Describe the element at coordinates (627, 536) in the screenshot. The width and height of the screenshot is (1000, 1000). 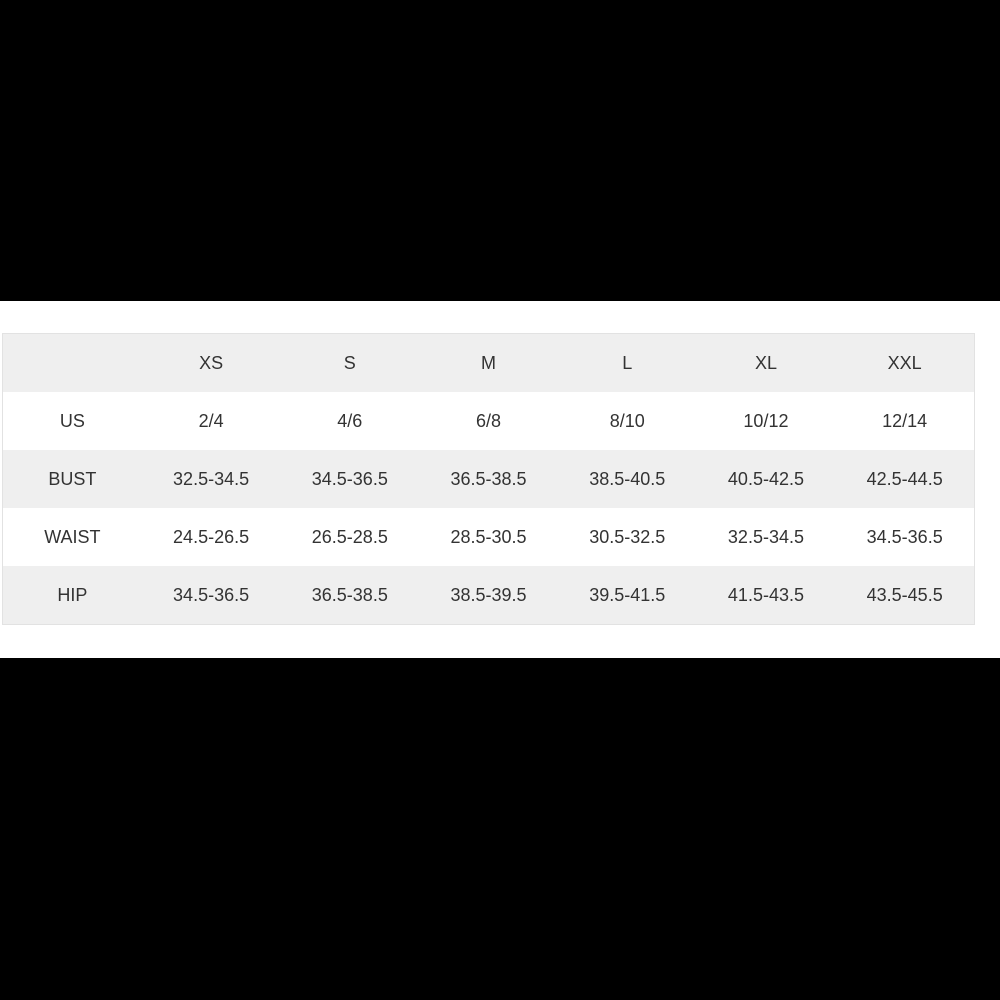
I see `table-cell: 30.5-32.5` at that location.